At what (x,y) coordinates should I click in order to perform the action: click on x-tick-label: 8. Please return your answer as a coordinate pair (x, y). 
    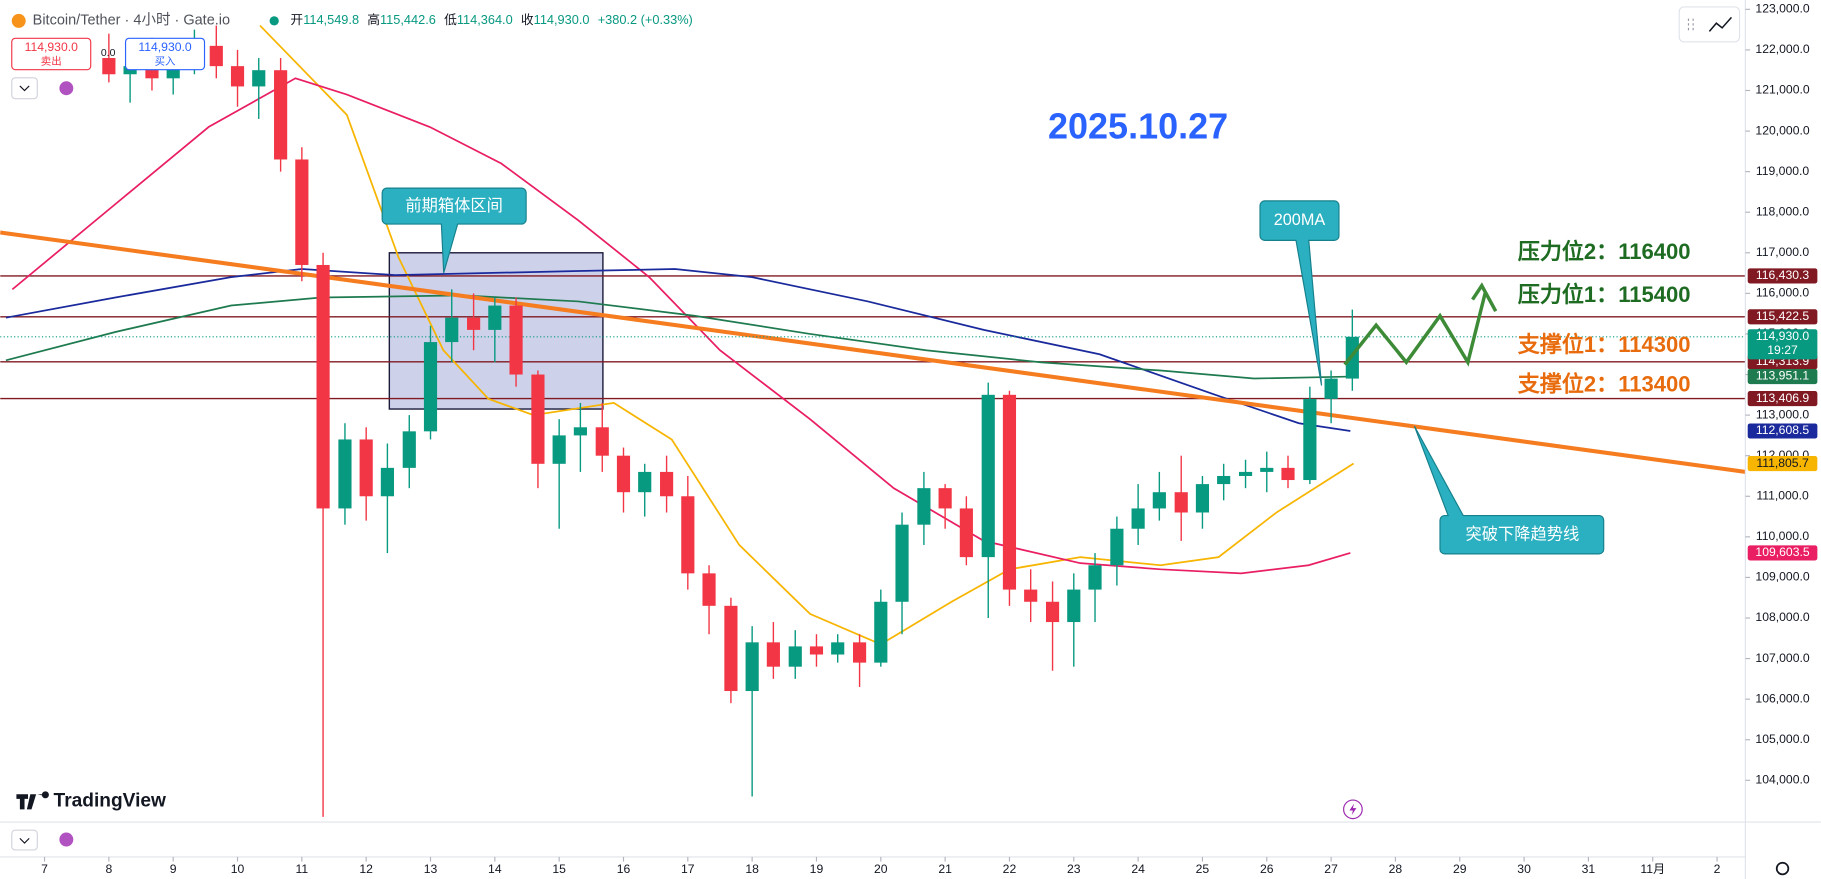
    Looking at the image, I should click on (108, 869).